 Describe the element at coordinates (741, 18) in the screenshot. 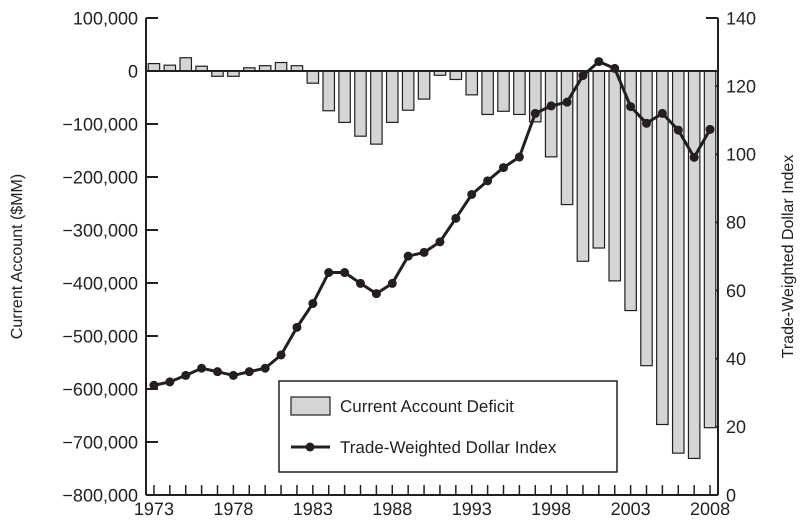

I see `y2-tick-label: 140` at that location.